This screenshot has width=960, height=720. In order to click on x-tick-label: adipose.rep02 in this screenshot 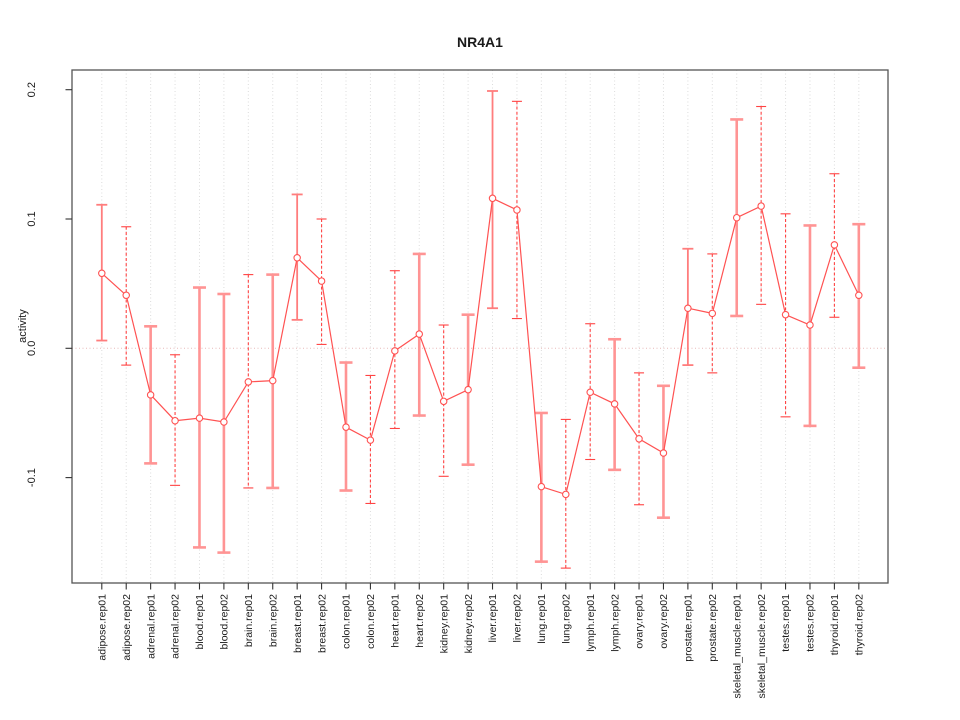, I will do `click(127, 627)`.